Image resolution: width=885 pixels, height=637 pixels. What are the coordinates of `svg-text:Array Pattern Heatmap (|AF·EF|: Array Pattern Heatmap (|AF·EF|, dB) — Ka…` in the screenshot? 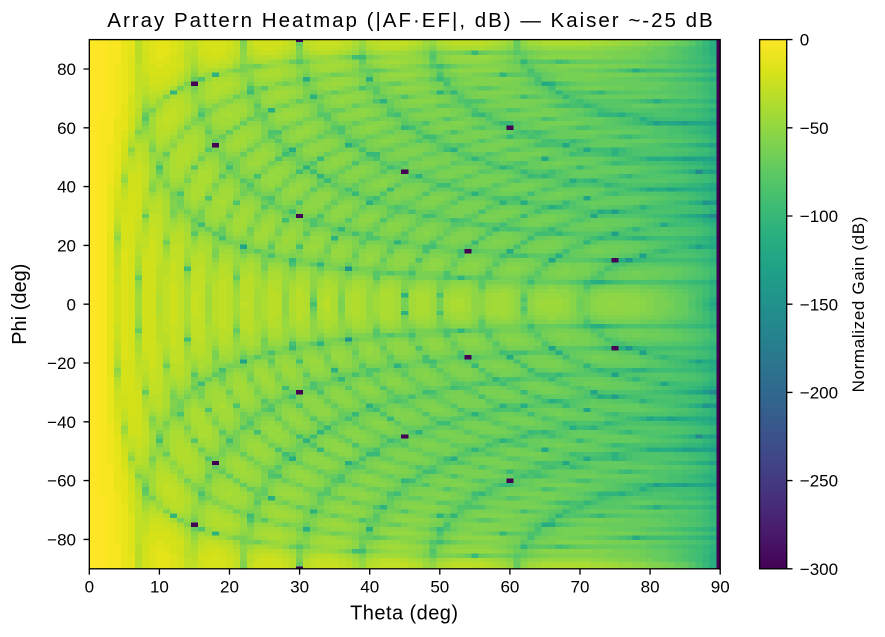 It's located at (410, 20).